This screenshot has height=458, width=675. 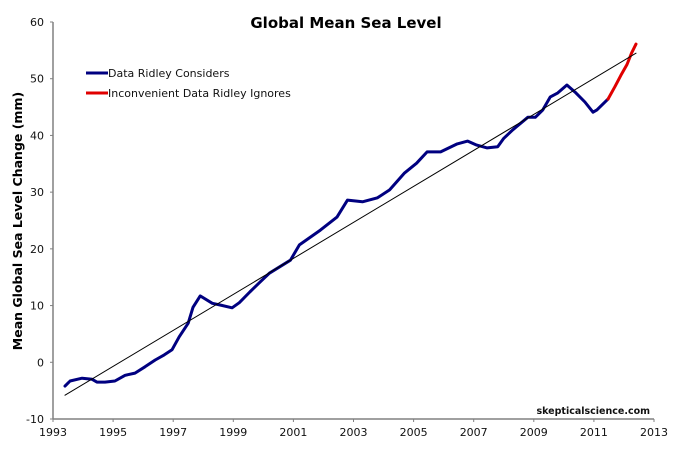 I want to click on x-tick-label: 2009, so click(x=534, y=432).